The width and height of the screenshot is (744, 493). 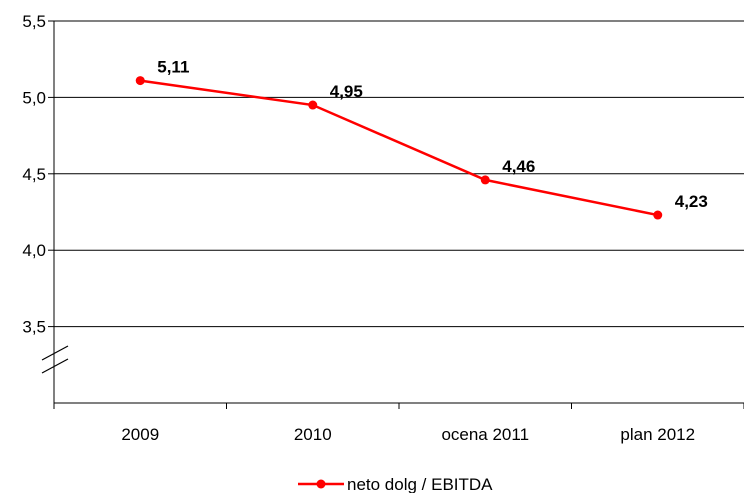 I want to click on y-tick-label: 4,5, so click(x=34, y=174).